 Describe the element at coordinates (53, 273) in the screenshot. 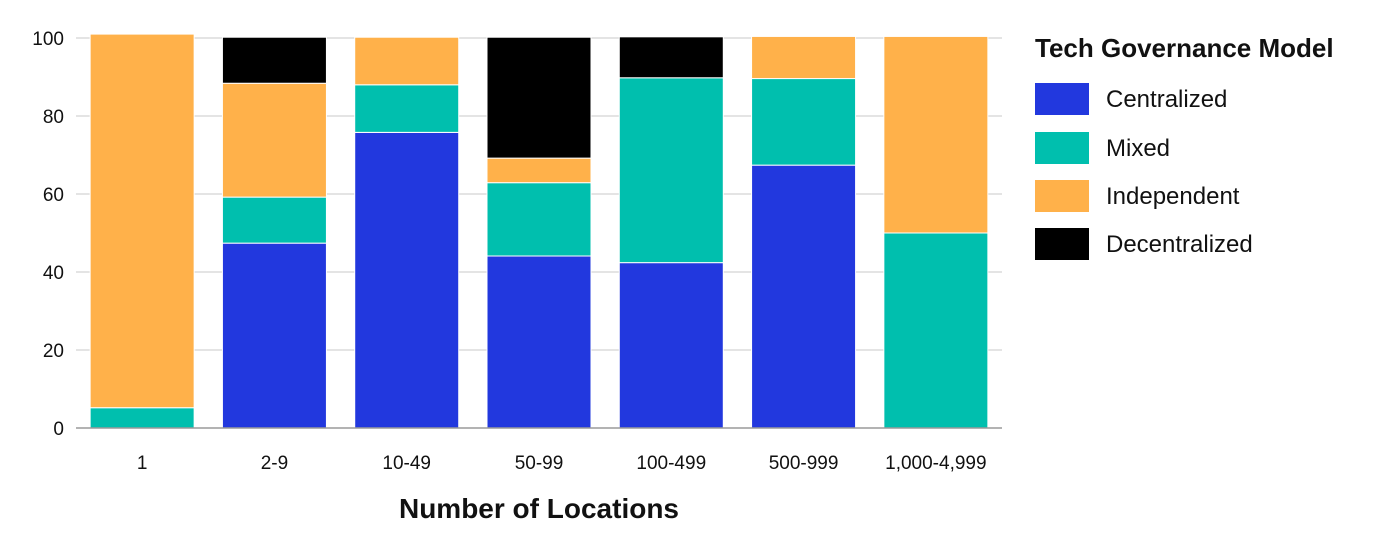

I see `y-tick-label: 40` at that location.